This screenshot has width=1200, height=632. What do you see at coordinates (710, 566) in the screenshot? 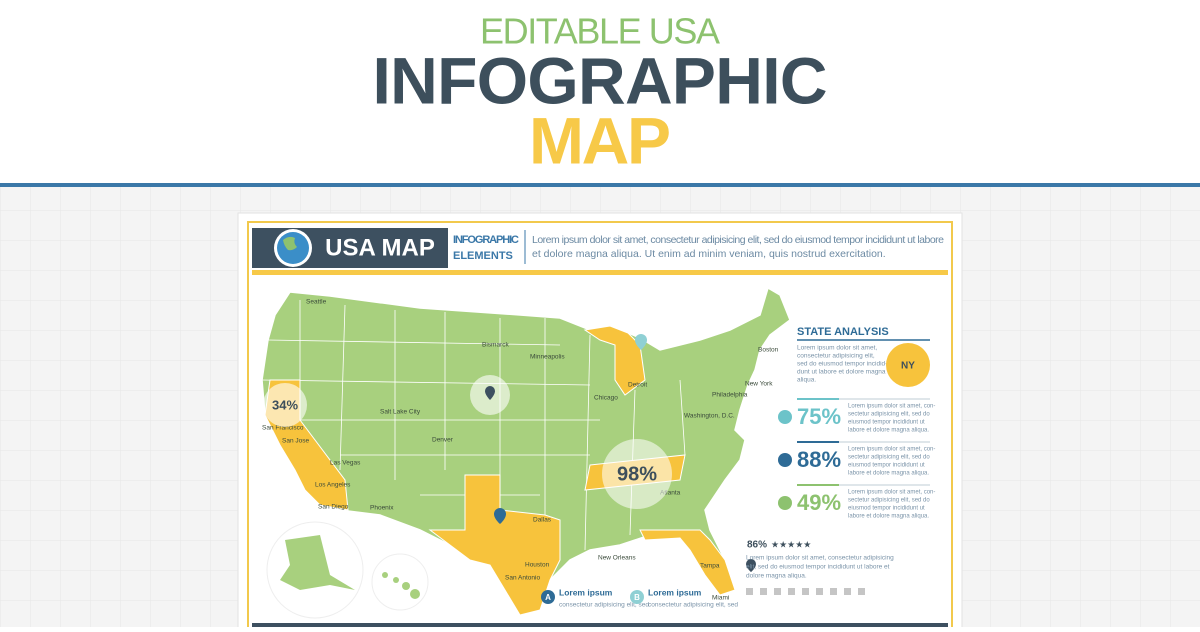
I see `city: Tampa` at bounding box center [710, 566].